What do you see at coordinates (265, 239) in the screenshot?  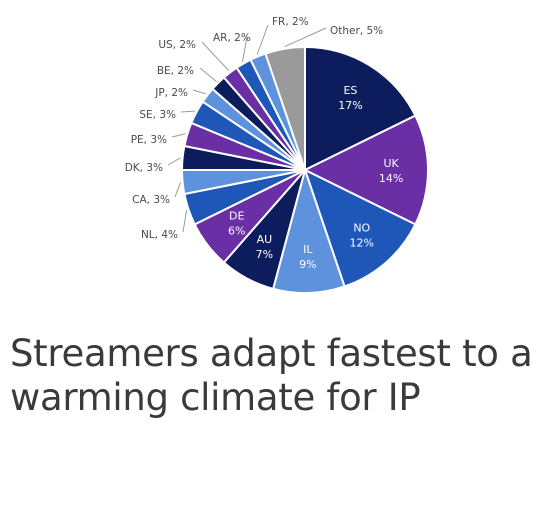 I see `slice-label-au: AU` at bounding box center [265, 239].